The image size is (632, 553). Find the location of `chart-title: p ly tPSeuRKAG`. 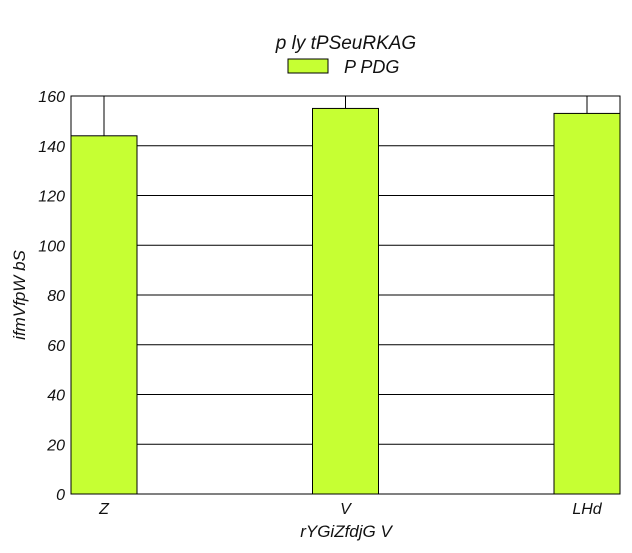

chart-title: p ly tPSeuRKAG is located at coordinates (345, 43).